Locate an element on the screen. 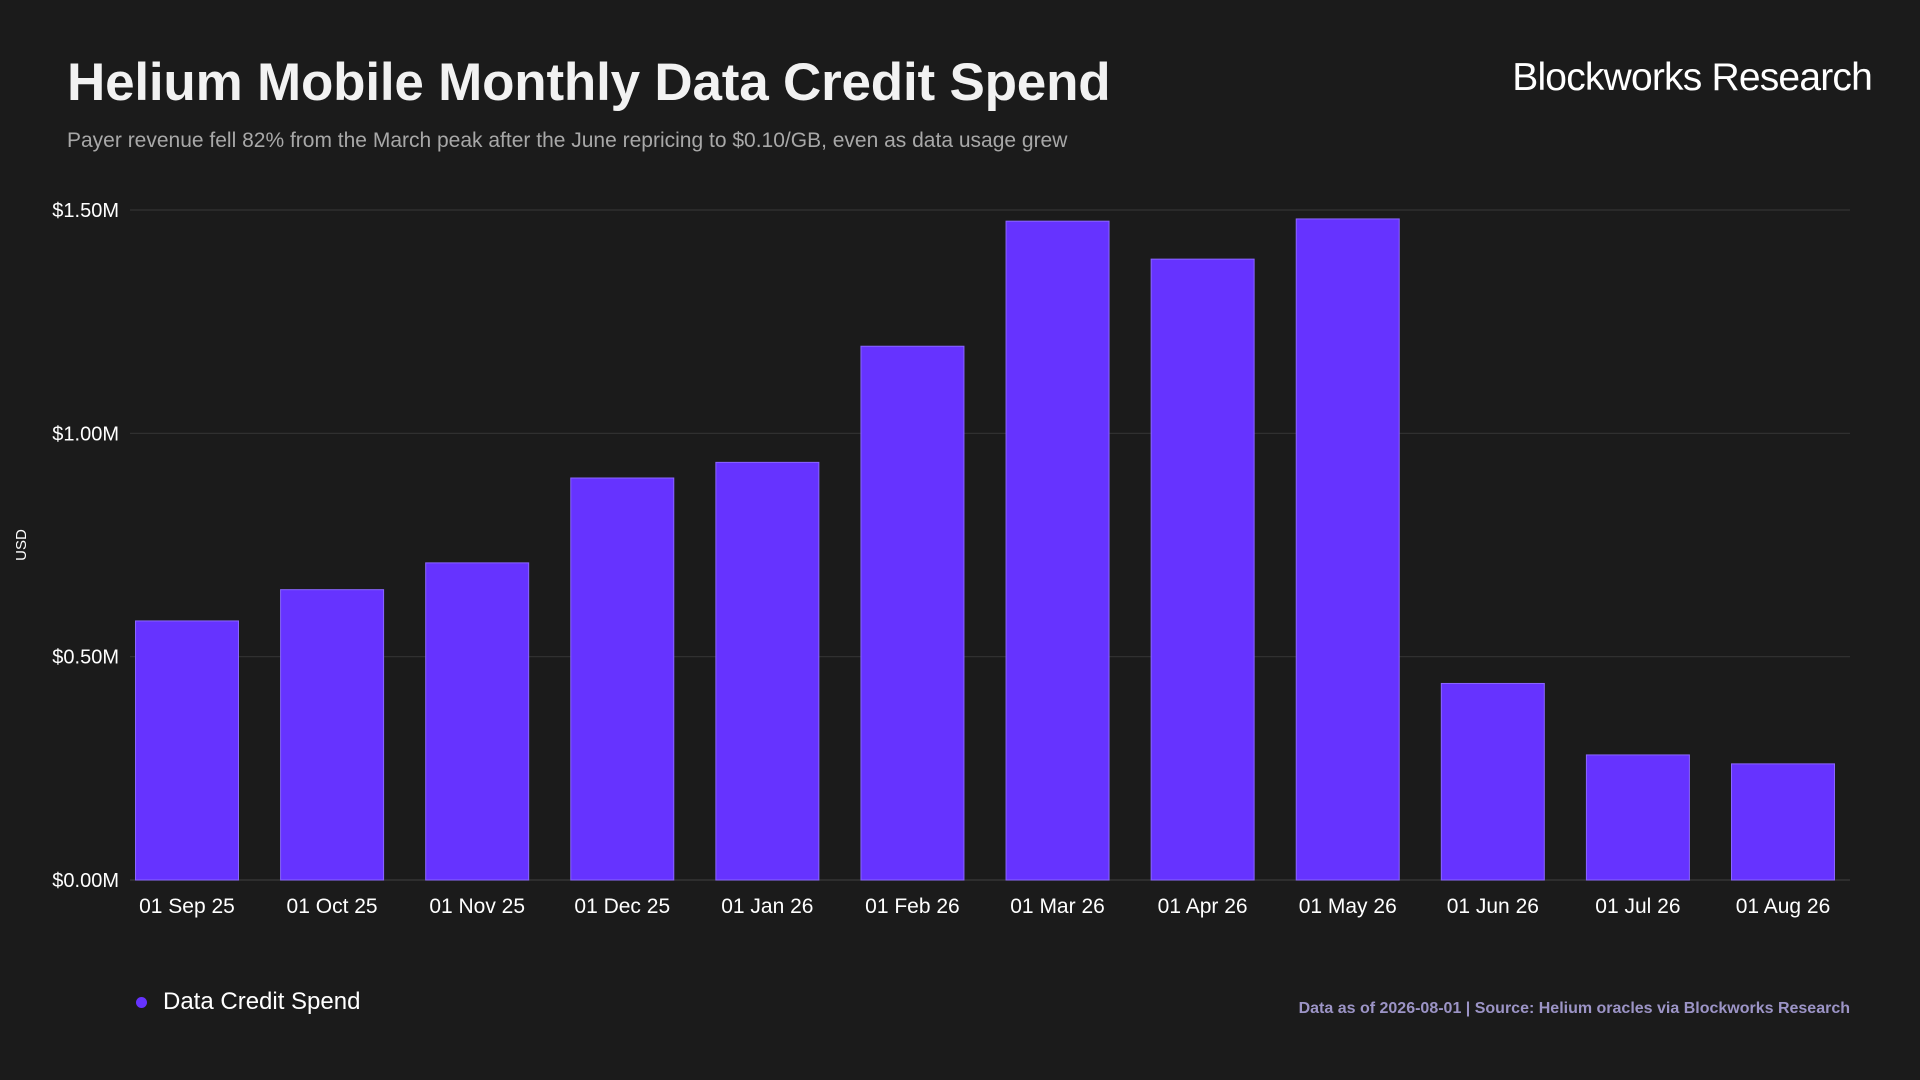  x-tick-label: 01 Aug 26 is located at coordinates (1783, 906).